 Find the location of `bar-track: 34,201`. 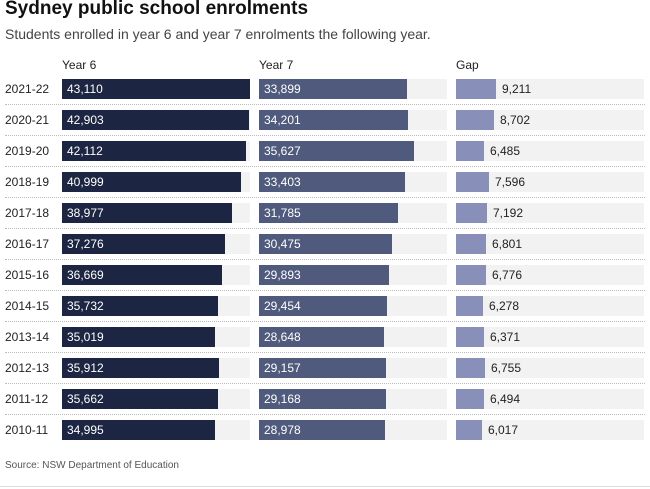

bar-track: 34,201 is located at coordinates (353, 120).